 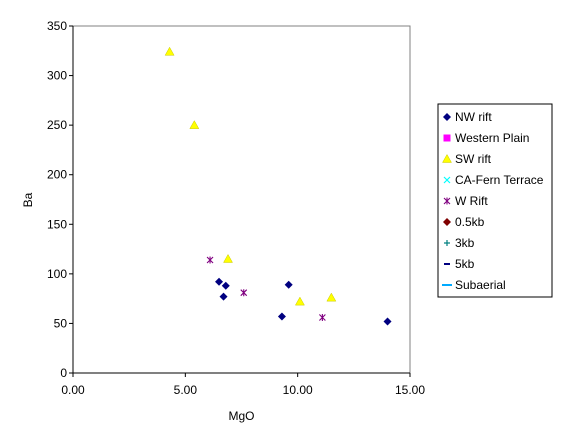 What do you see at coordinates (410, 390) in the screenshot?
I see `x-tick-label: 15.00` at bounding box center [410, 390].